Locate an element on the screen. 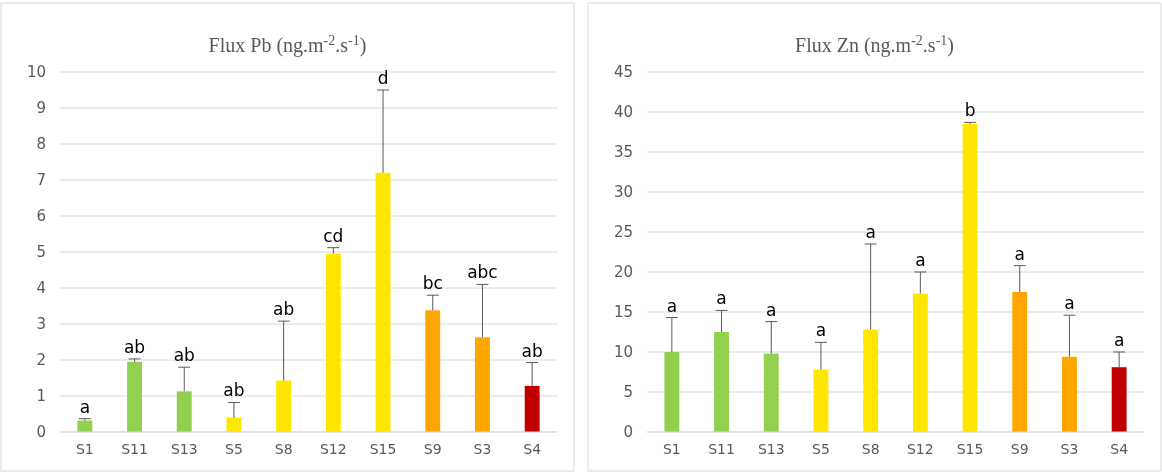 The height and width of the screenshot is (475, 1162). y-tick-label: 45 is located at coordinates (623, 72).